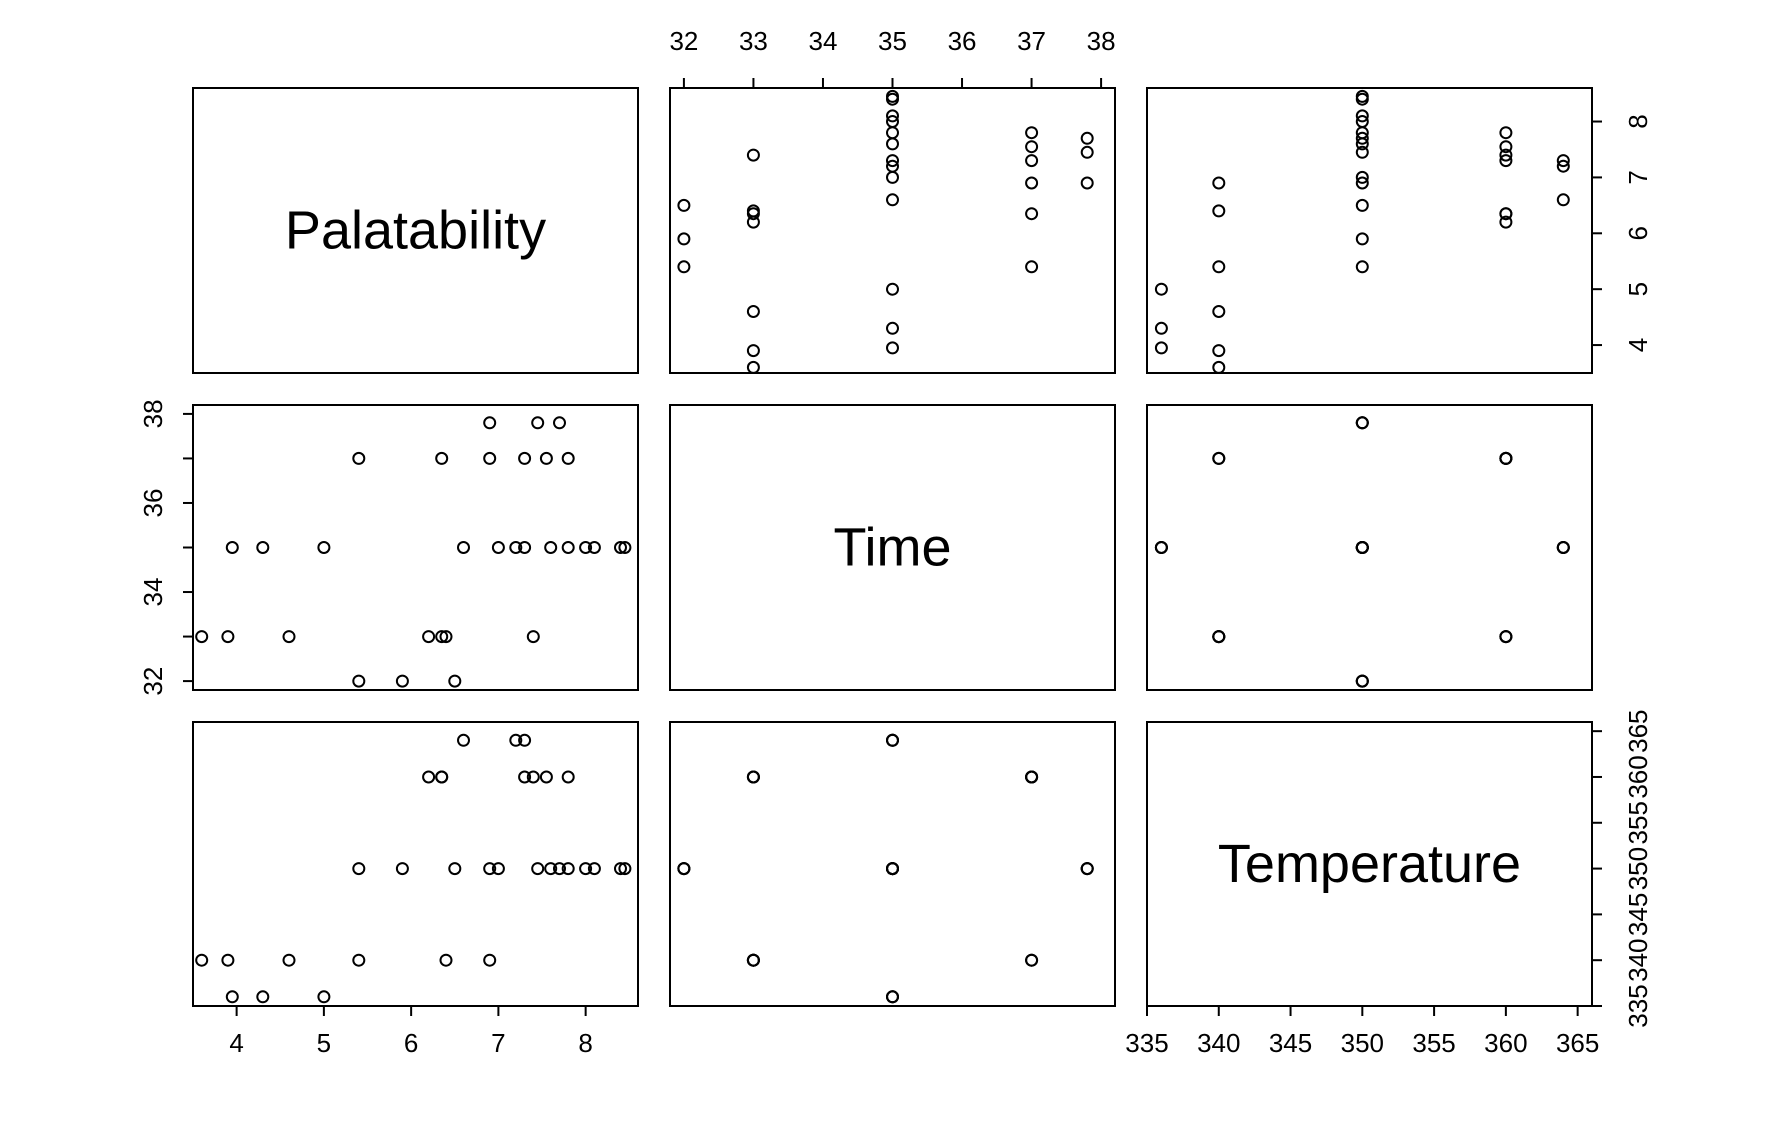  I want to click on y-tick-label-left-time-32: 32, so click(153, 681).